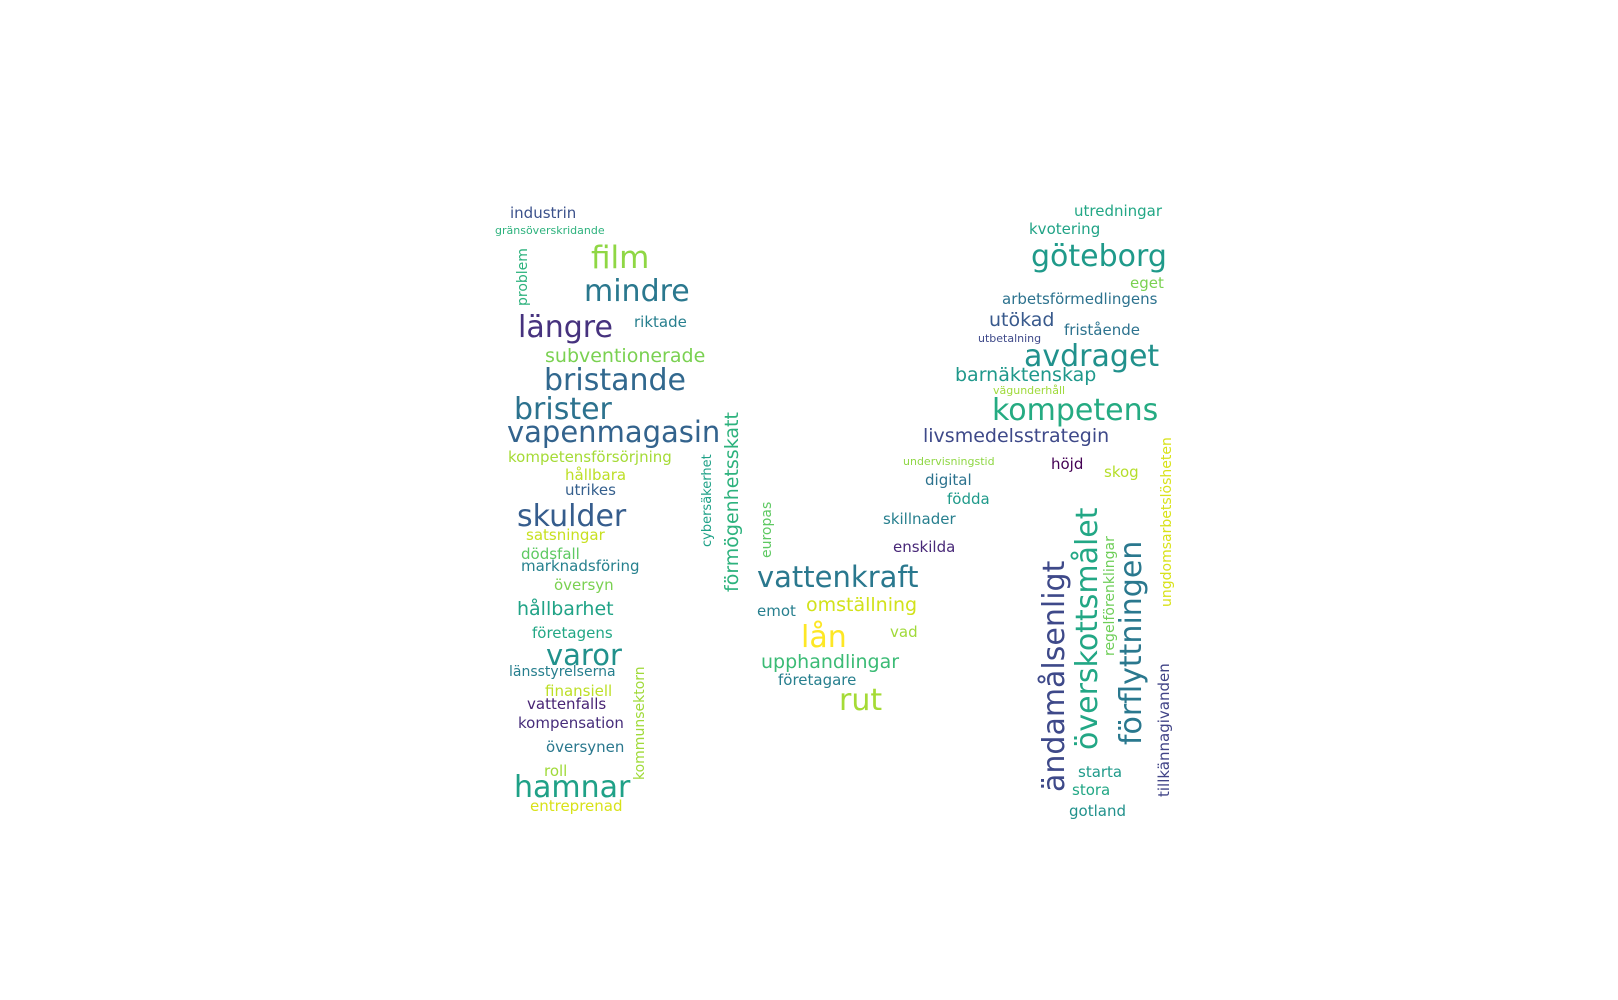 This screenshot has height=1000, width=1618. What do you see at coordinates (550, 230) in the screenshot?
I see `word: gränsöverskridande` at bounding box center [550, 230].